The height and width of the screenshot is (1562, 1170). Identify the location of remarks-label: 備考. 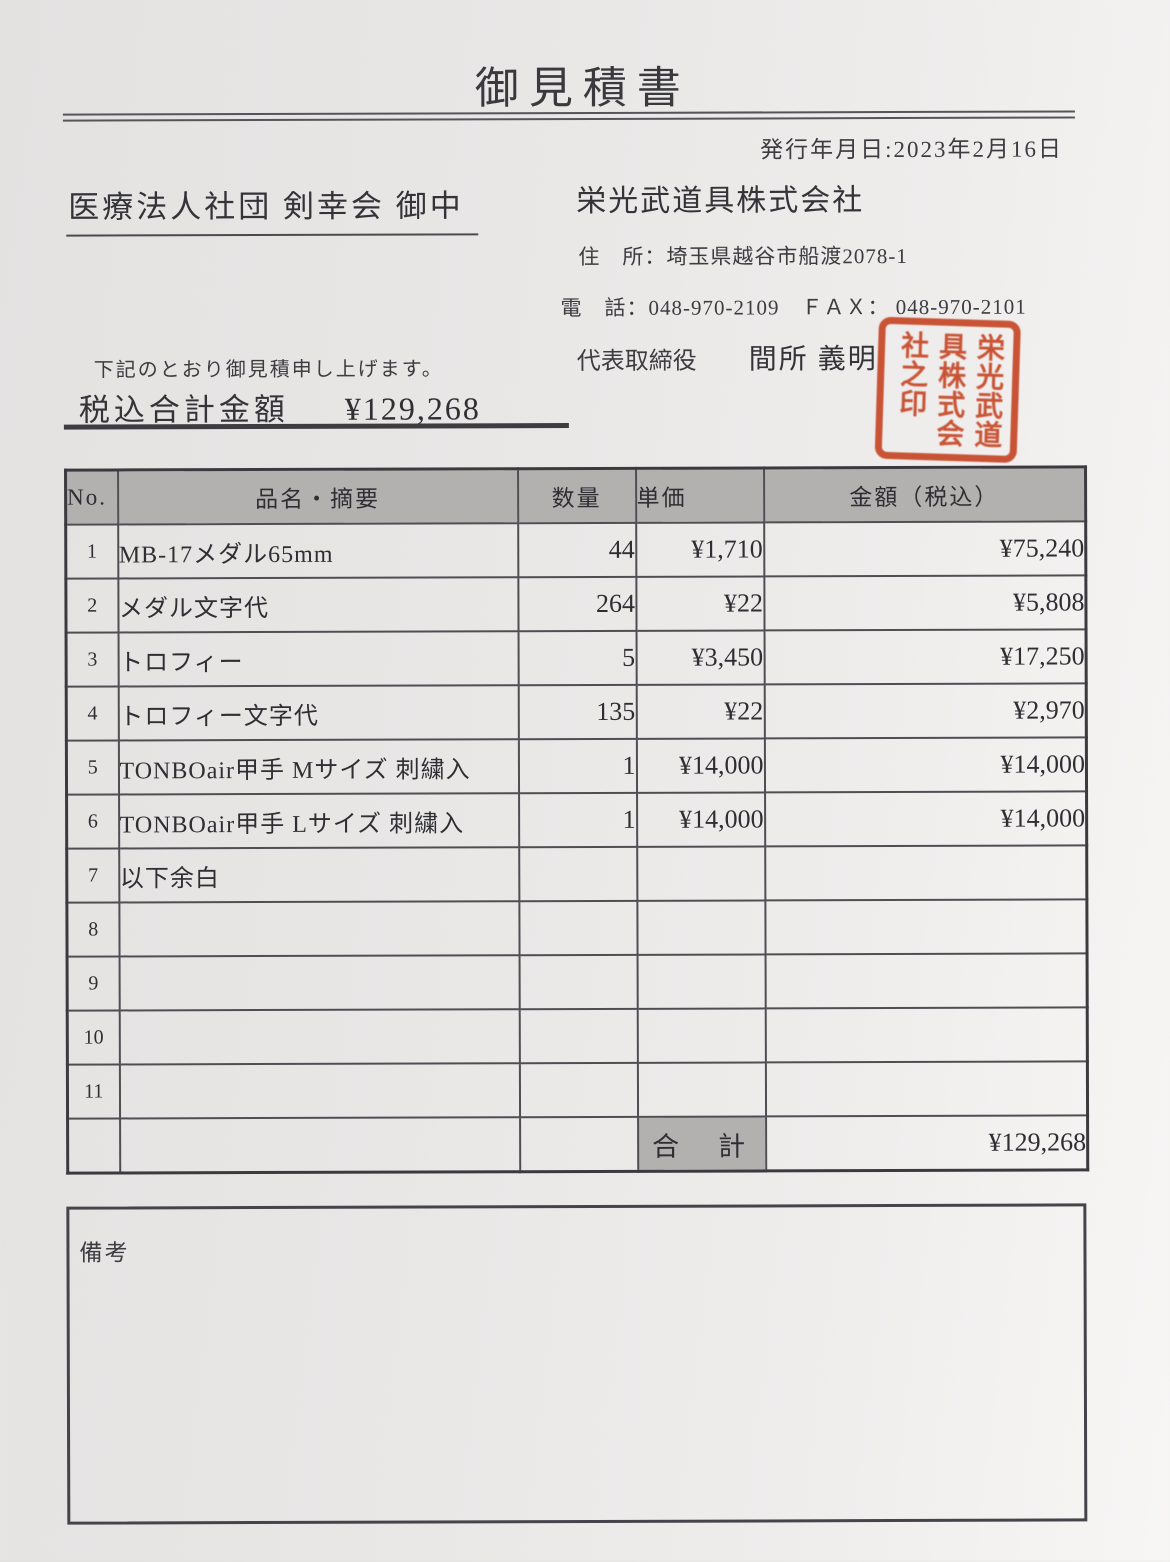
(104, 1253).